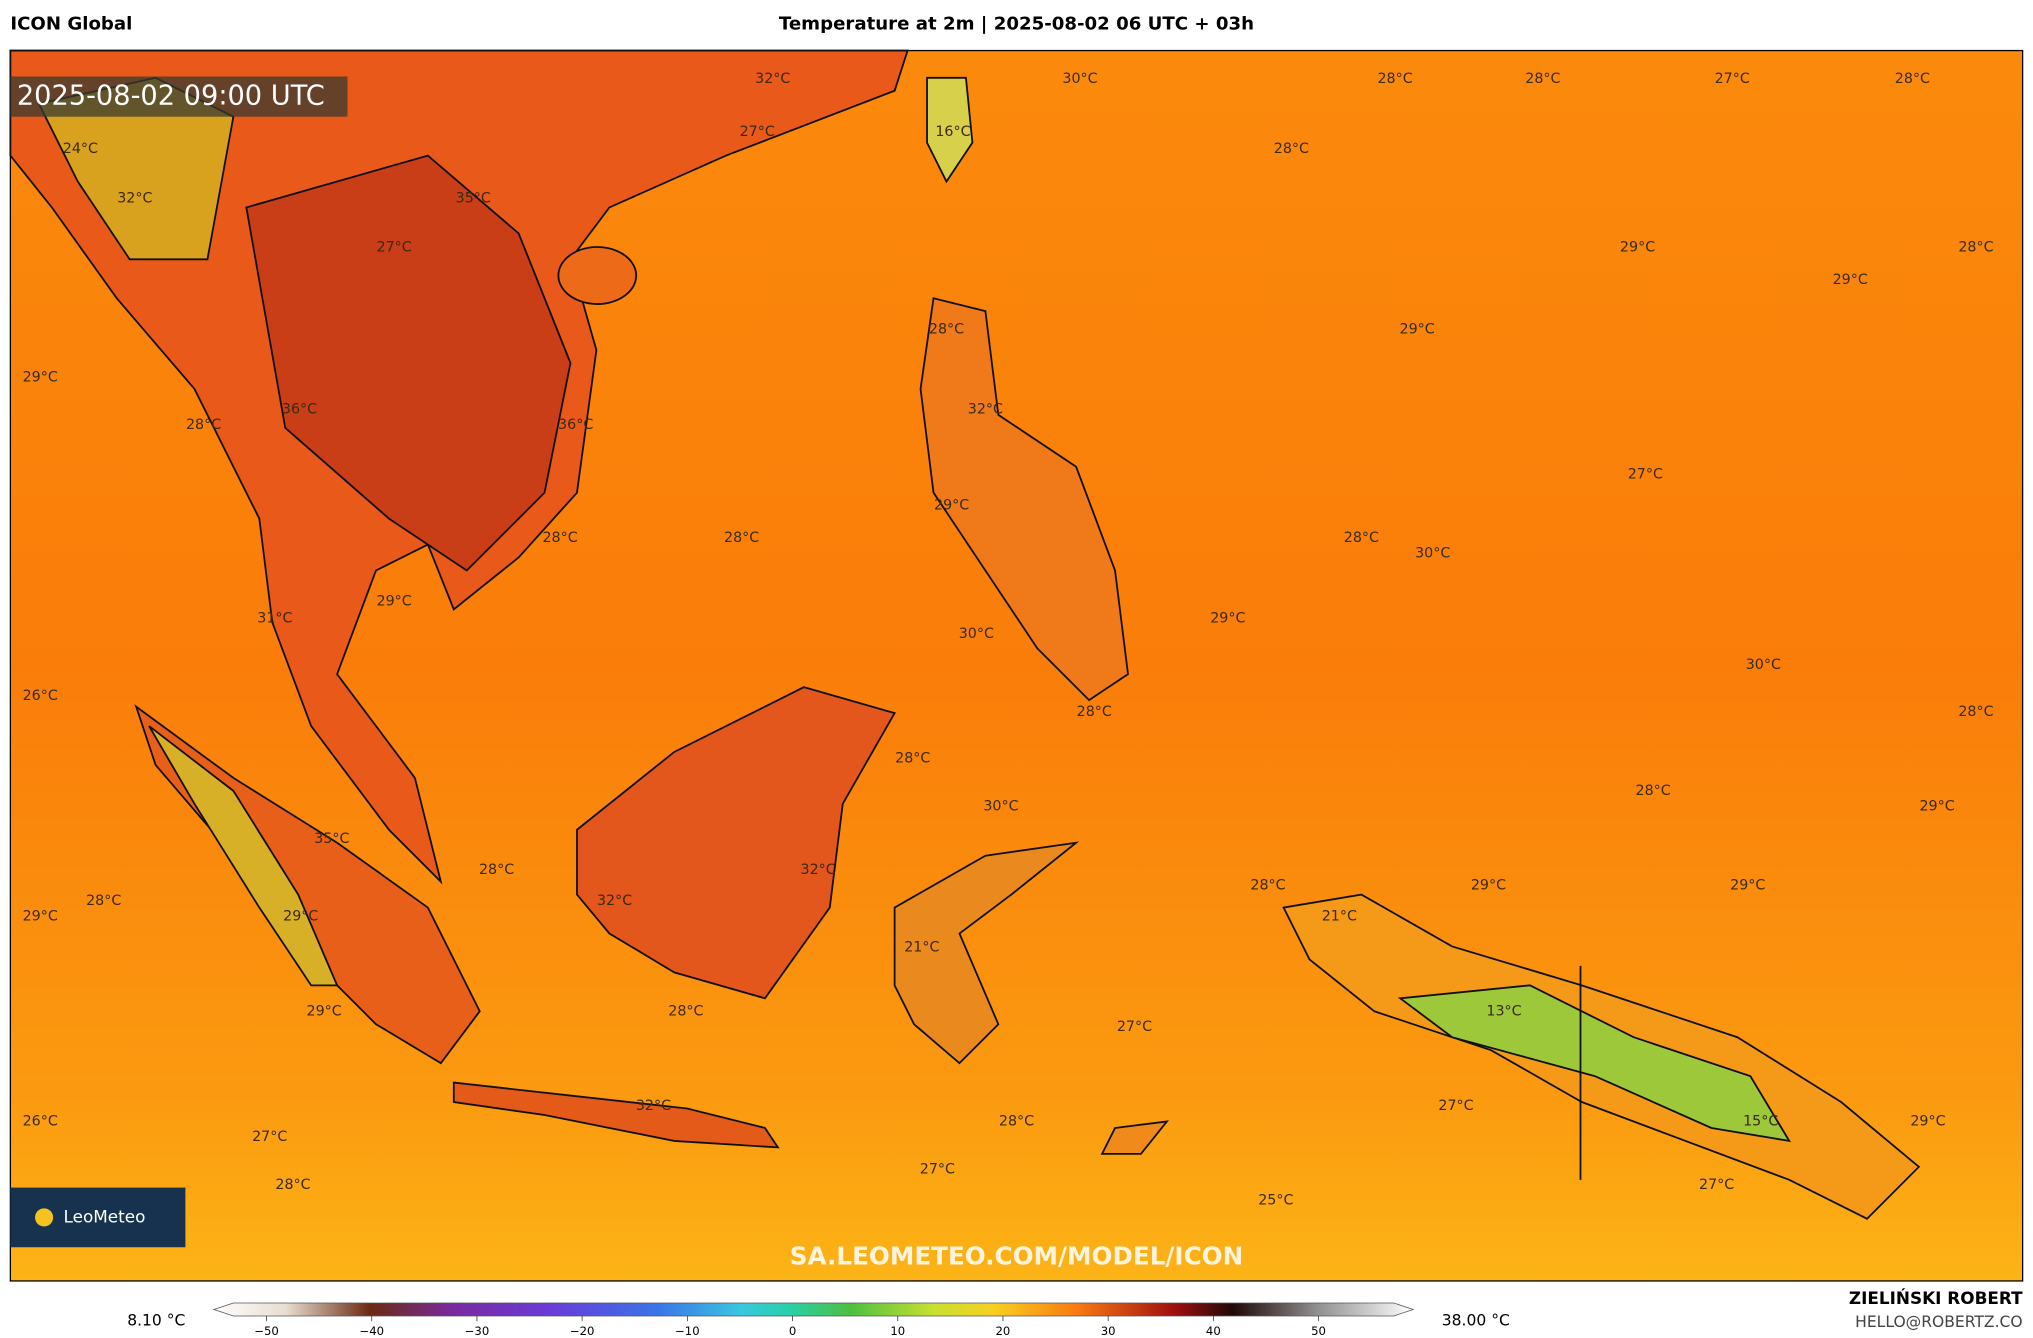 This screenshot has height=1338, width=2033. I want to click on app-name: ICON Global, so click(71, 24).